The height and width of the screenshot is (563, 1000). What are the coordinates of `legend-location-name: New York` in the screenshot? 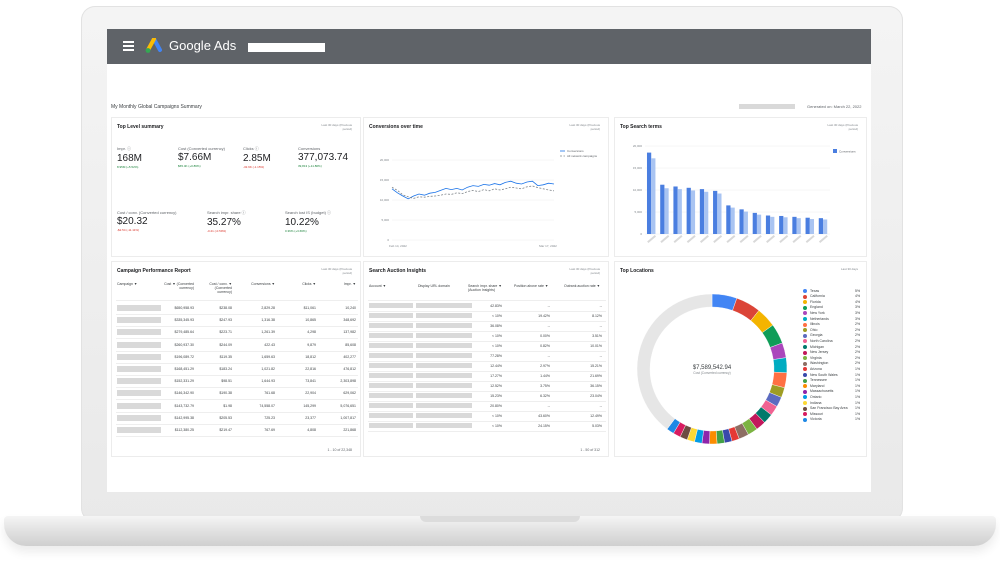 It's located at (817, 312).